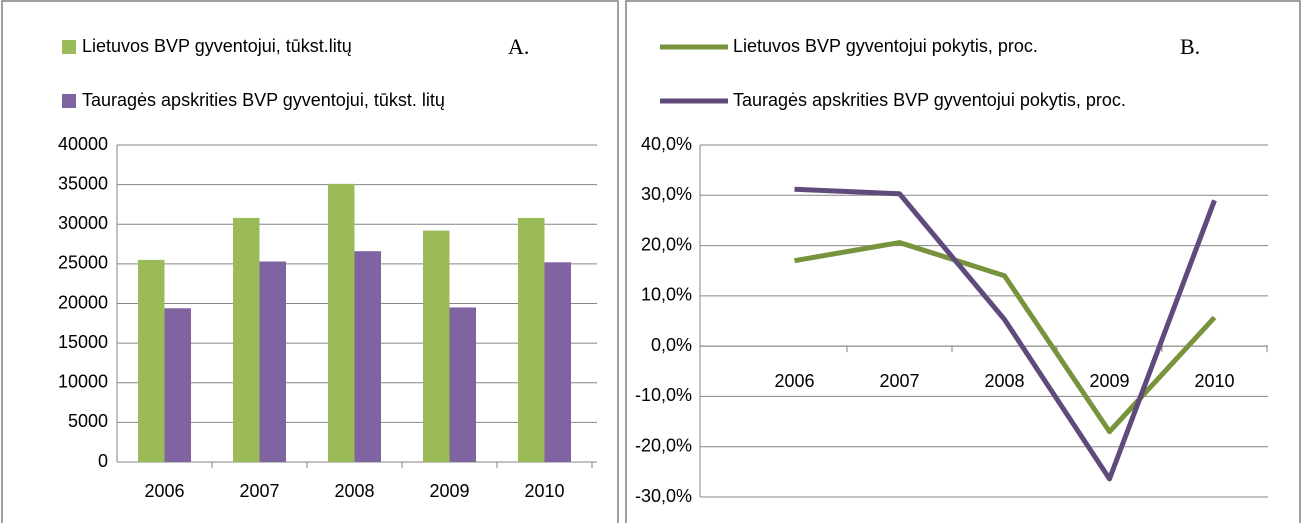  Describe the element at coordinates (666, 244) in the screenshot. I see `y-tick-label: 20,0%` at that location.